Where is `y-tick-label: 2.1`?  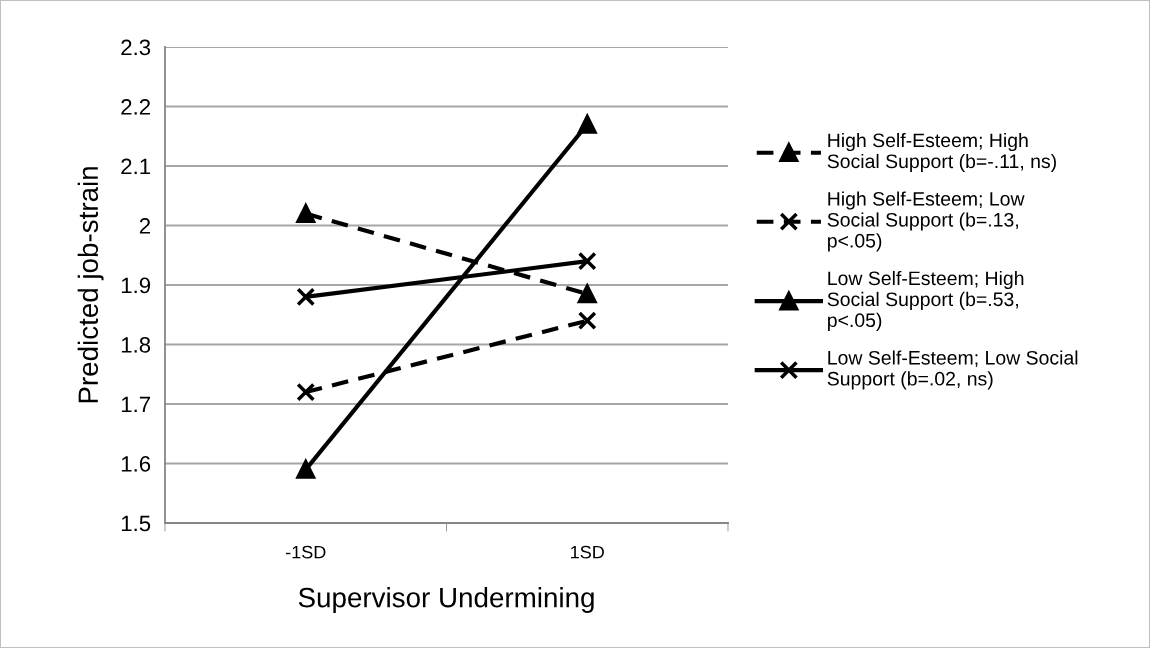
y-tick-label: 2.1 is located at coordinates (136, 166).